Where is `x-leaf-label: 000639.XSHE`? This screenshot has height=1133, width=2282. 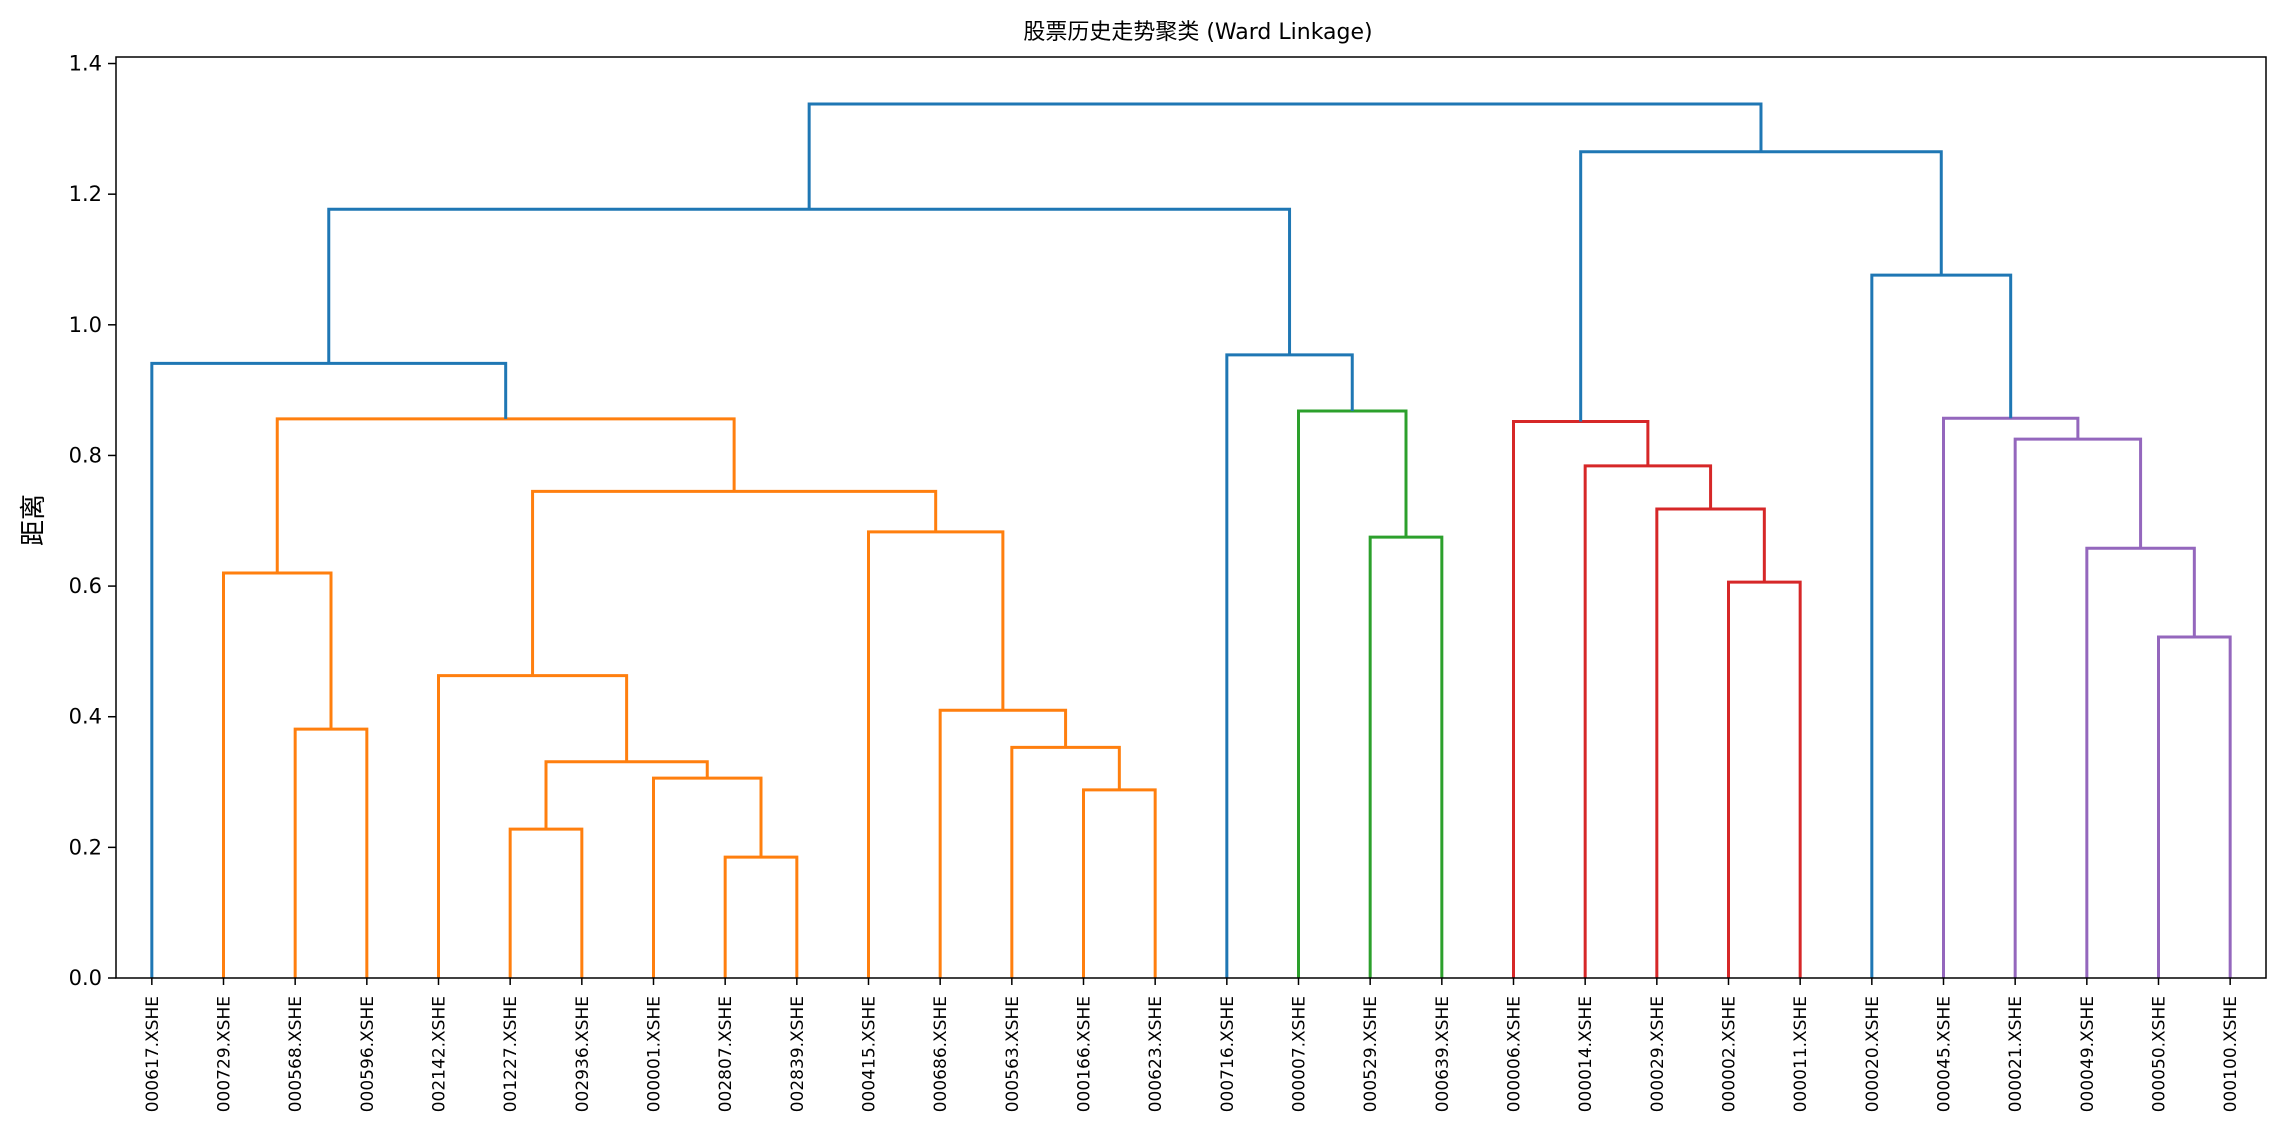 x-leaf-label: 000639.XSHE is located at coordinates (1443, 1054).